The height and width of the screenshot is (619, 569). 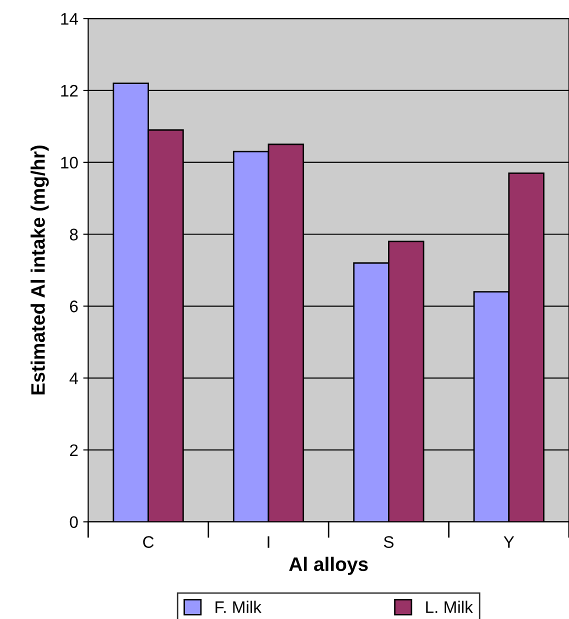 I want to click on y-tick-label: 10, so click(x=69, y=162).